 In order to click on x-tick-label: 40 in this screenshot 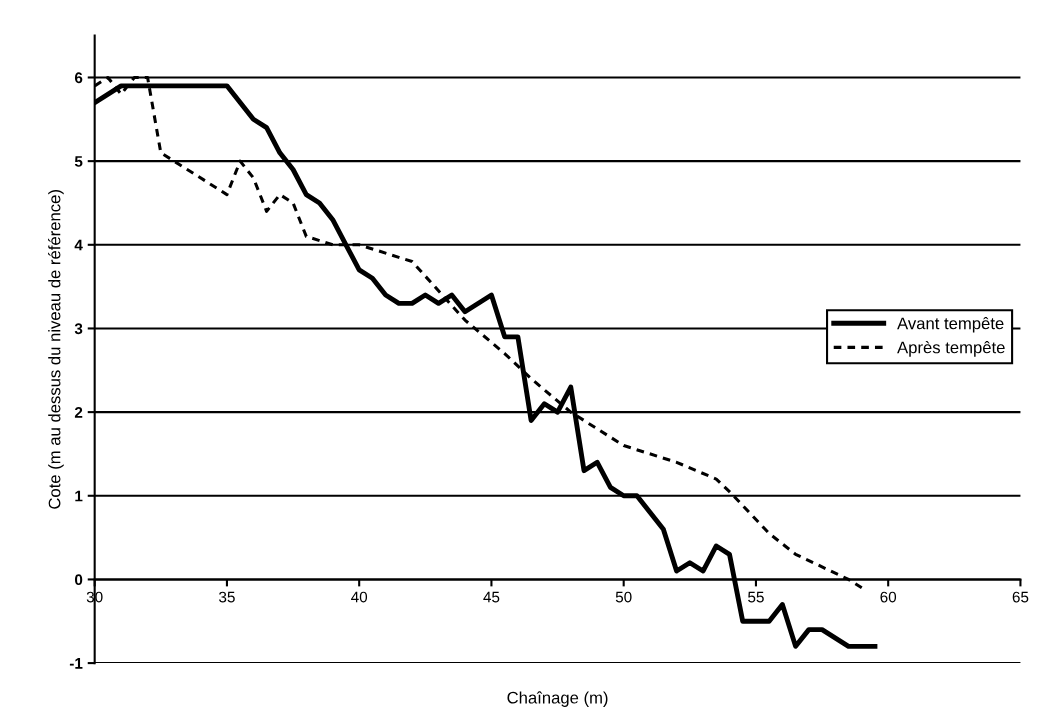, I will do `click(359, 597)`.